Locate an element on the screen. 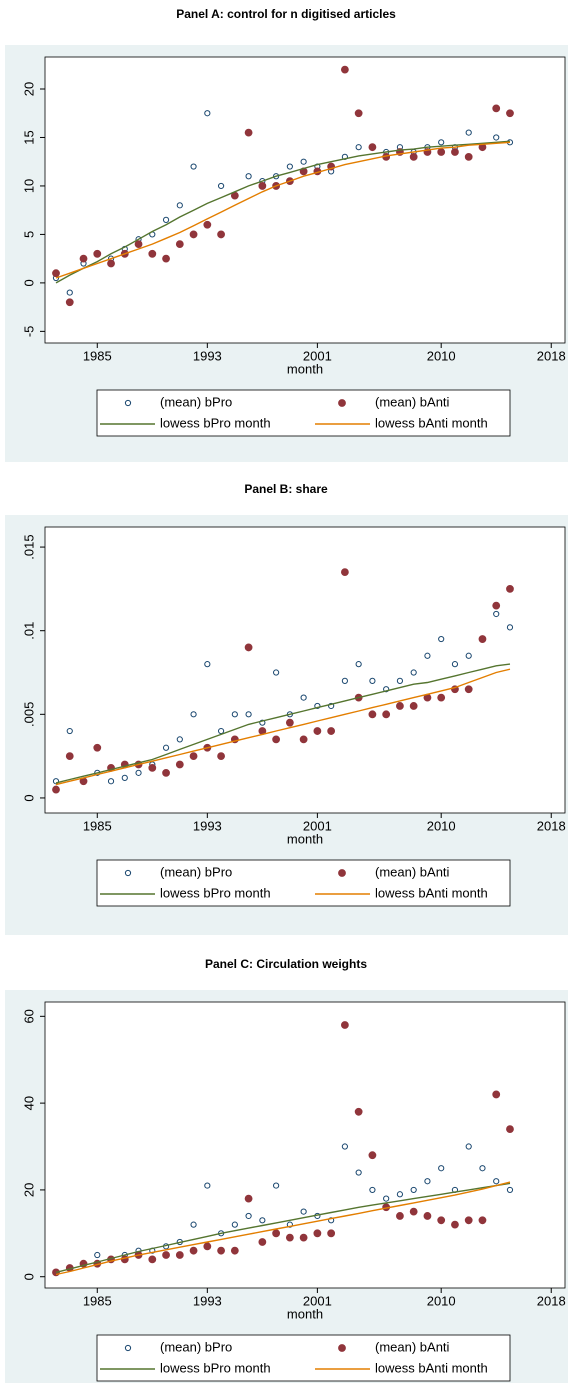  x-tick-label: 2018 is located at coordinates (551, 355).